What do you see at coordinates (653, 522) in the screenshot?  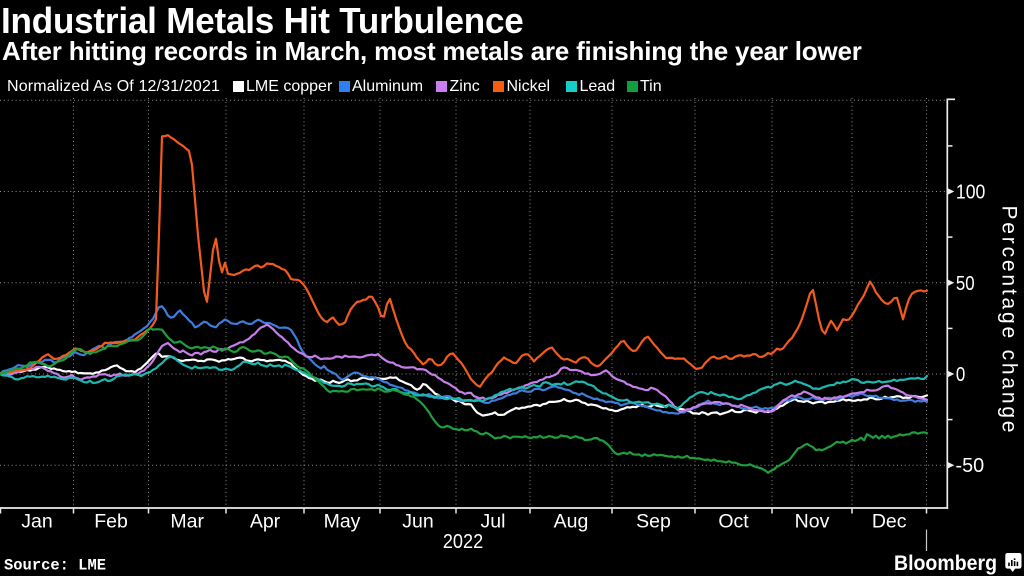 I see `svg-text: Sep` at bounding box center [653, 522].